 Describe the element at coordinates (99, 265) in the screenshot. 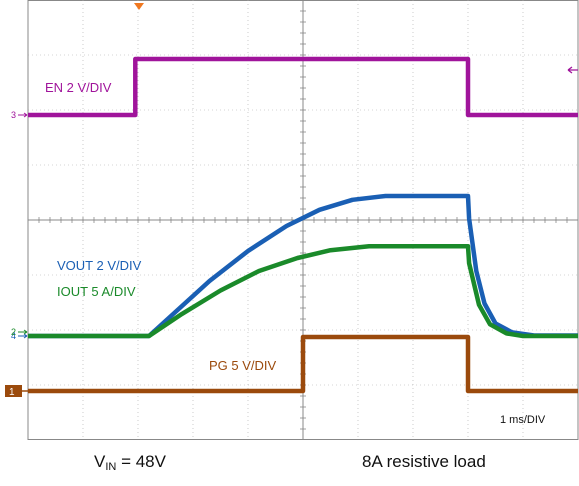

I see `label-vout: VOUT 2 V/DIV` at that location.